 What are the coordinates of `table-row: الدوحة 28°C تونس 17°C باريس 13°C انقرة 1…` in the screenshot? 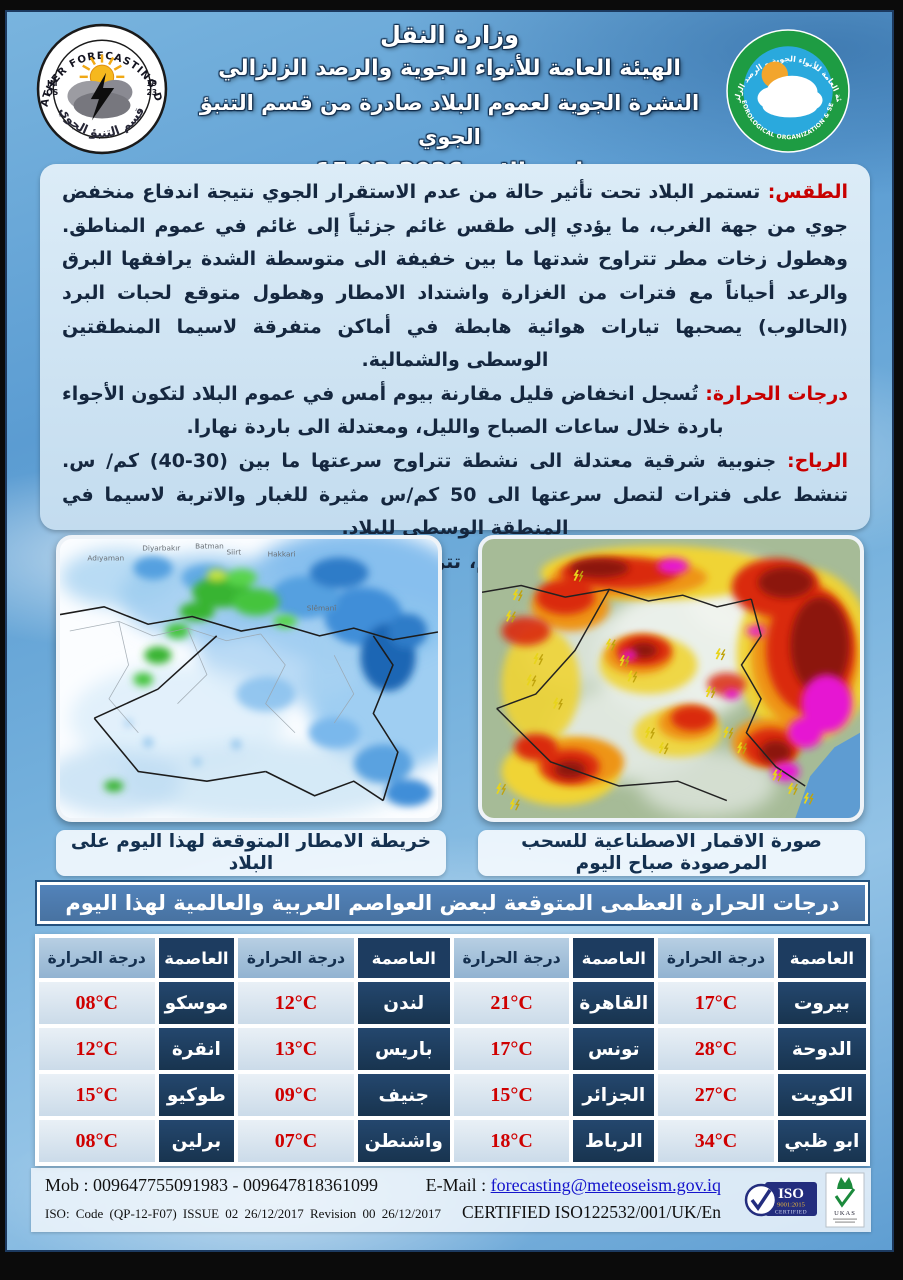 It's located at (452, 1049).